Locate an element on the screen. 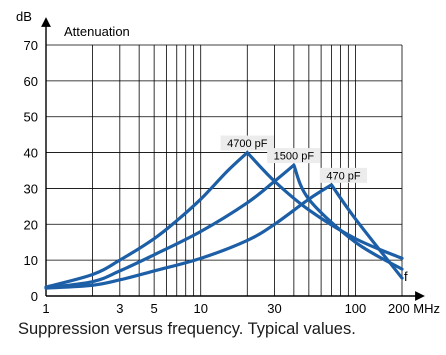  y-tick-label: 50 is located at coordinates (31, 117).